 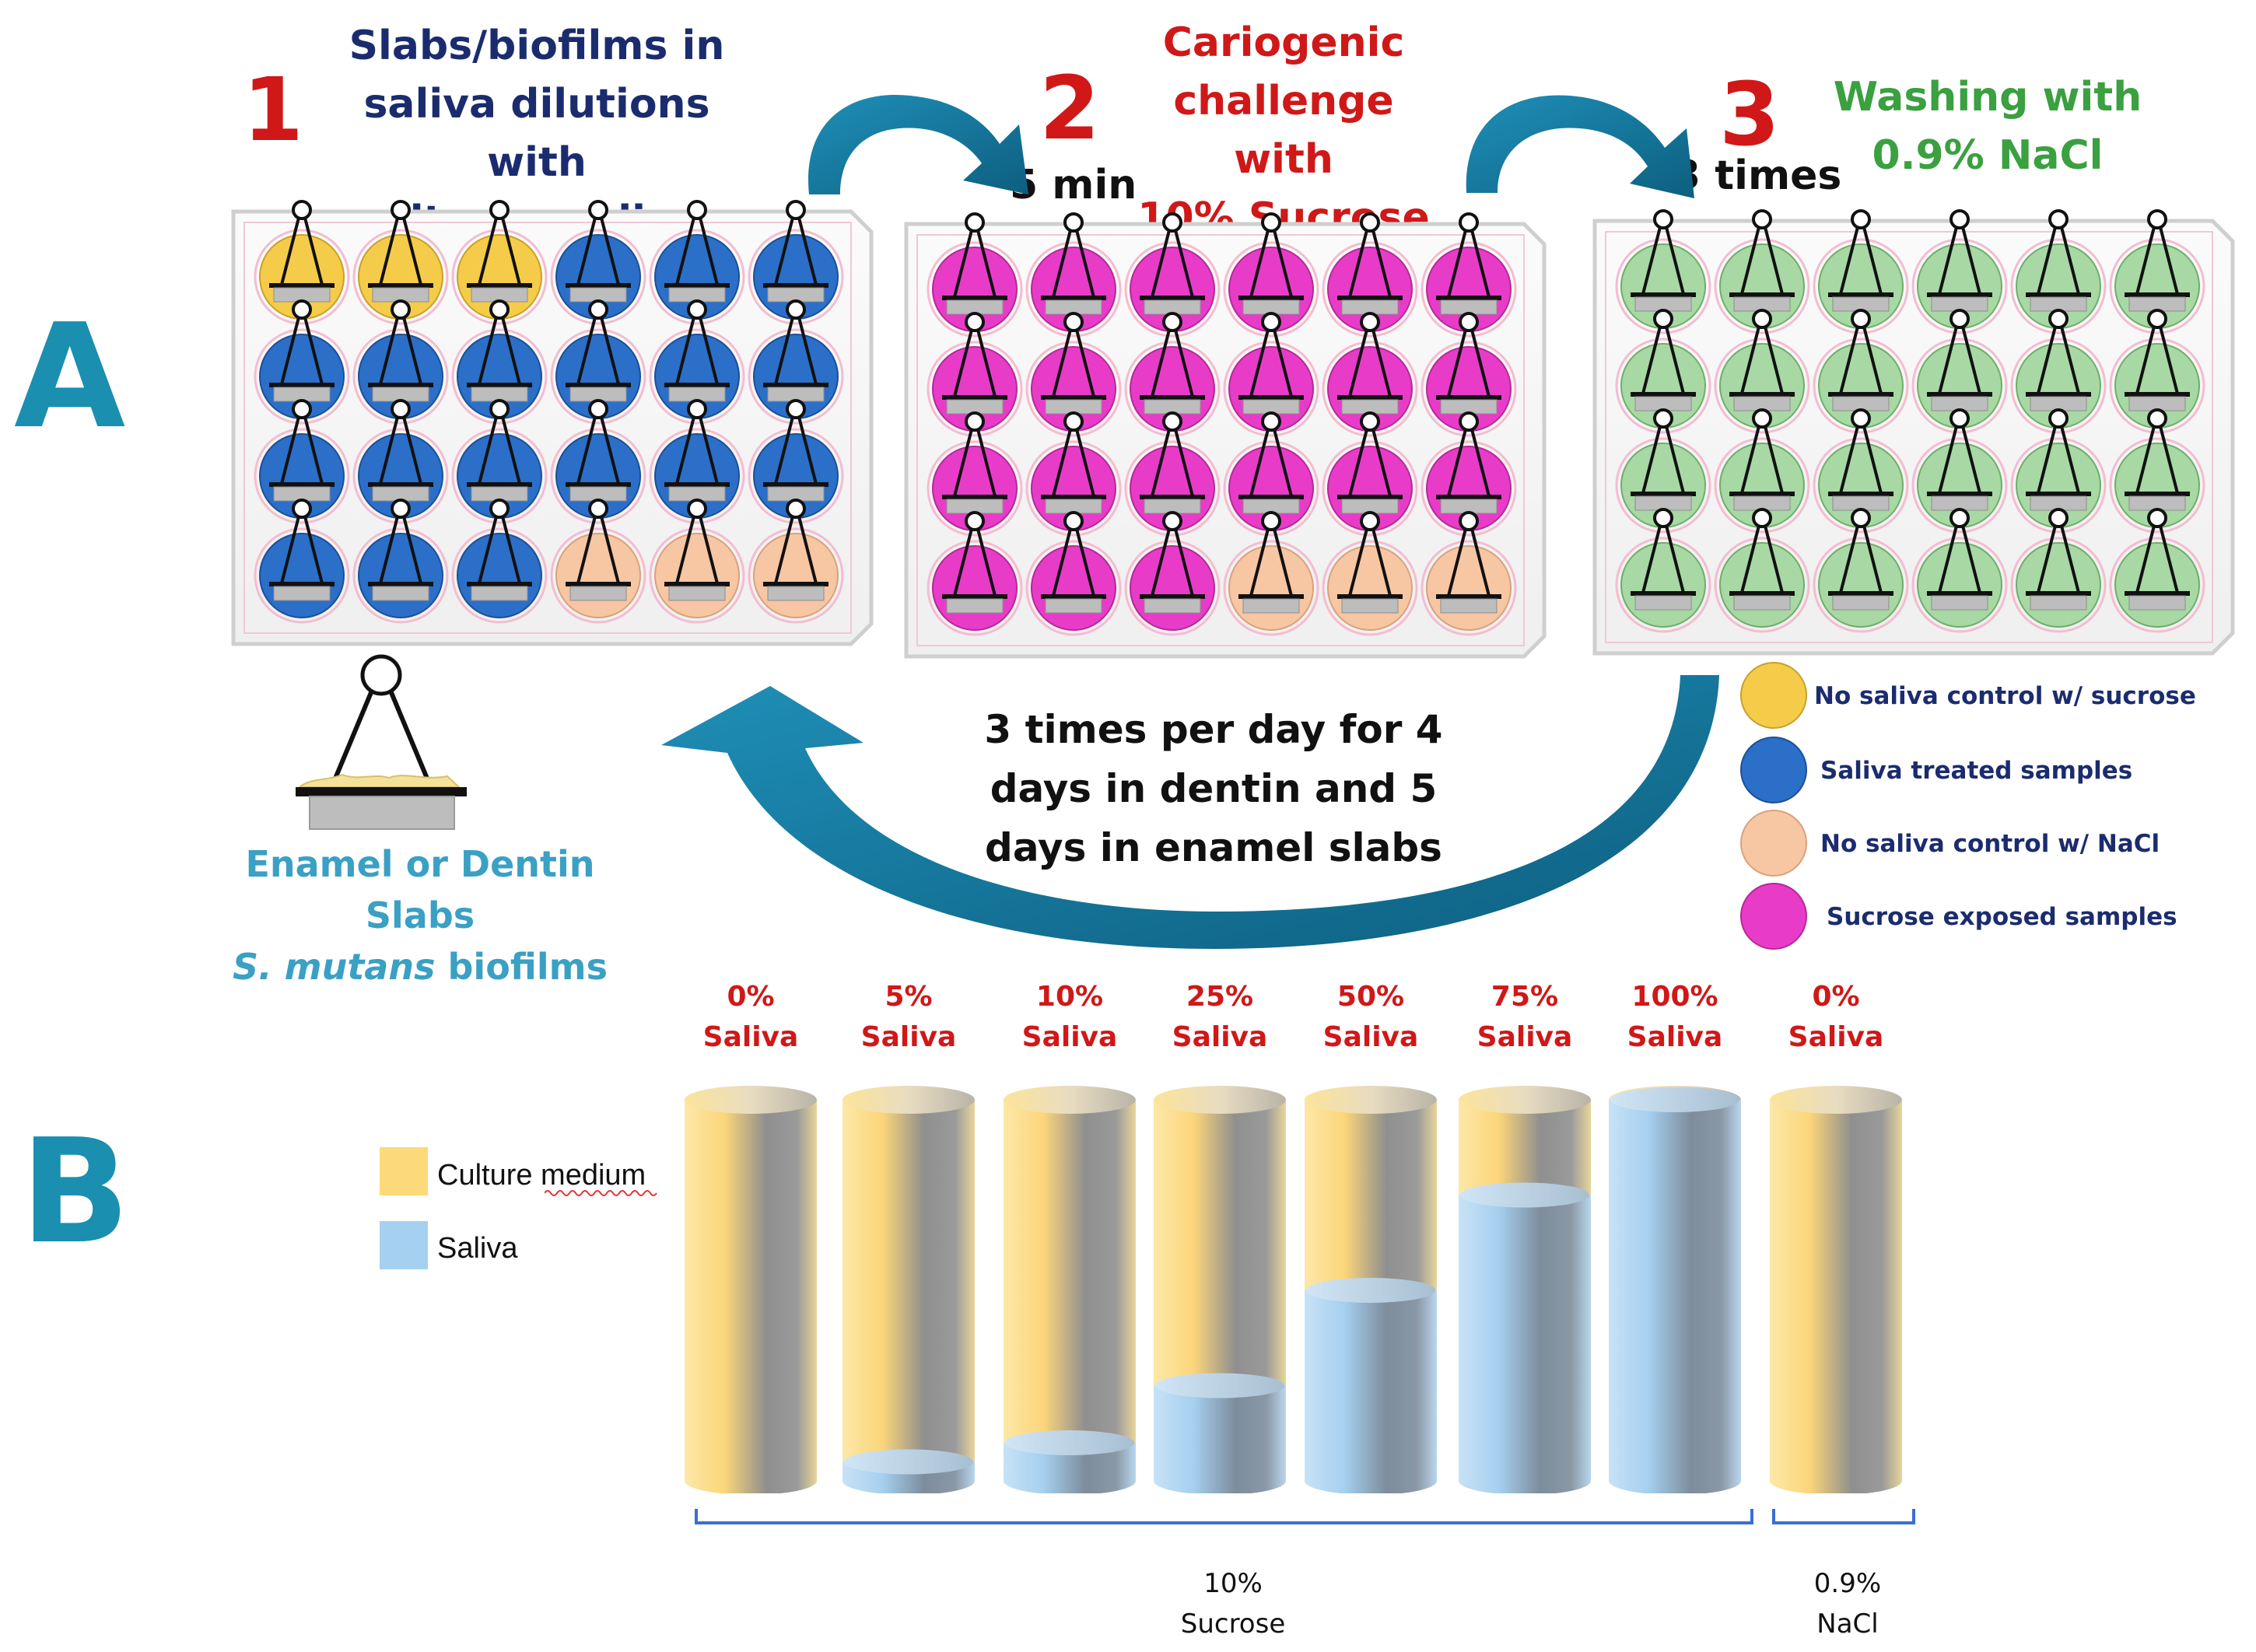 What do you see at coordinates (1749, 115) in the screenshot?
I see `step-3-number: 3` at bounding box center [1749, 115].